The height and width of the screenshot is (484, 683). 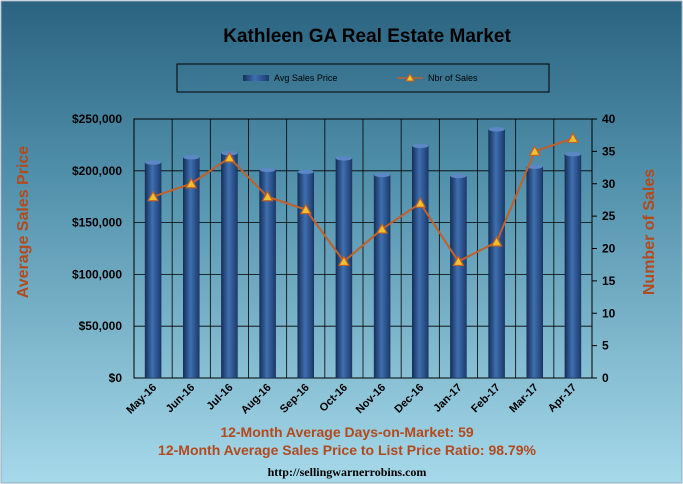 What do you see at coordinates (649, 232) in the screenshot?
I see `y2-axis-title: Number of Sales` at bounding box center [649, 232].